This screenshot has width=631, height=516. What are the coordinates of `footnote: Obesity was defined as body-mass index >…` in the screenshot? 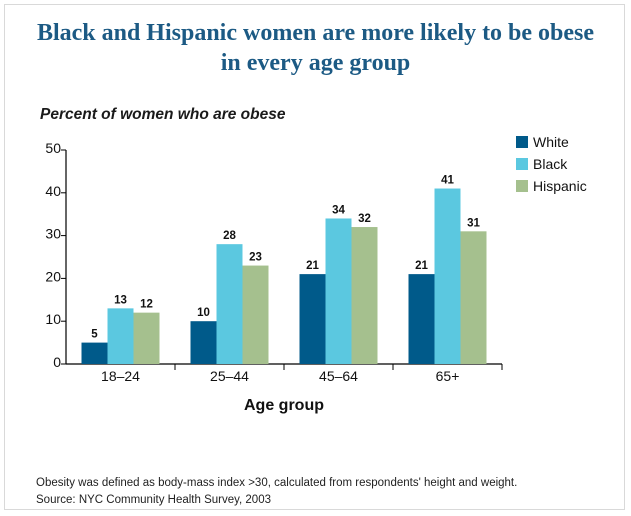 It's located at (276, 492).